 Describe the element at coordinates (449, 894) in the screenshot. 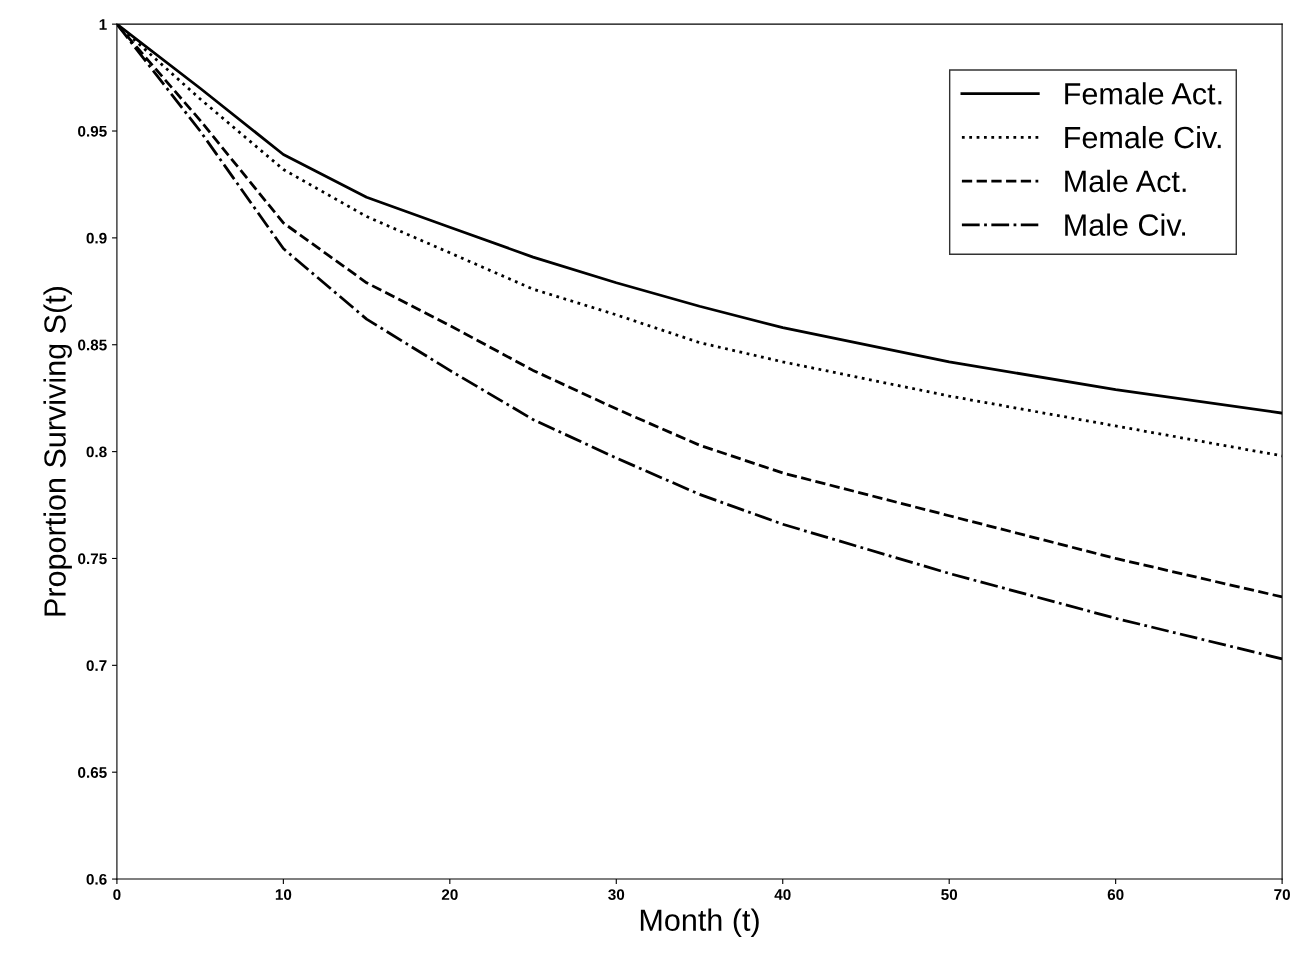

I see `x-tick-label: 20` at that location.